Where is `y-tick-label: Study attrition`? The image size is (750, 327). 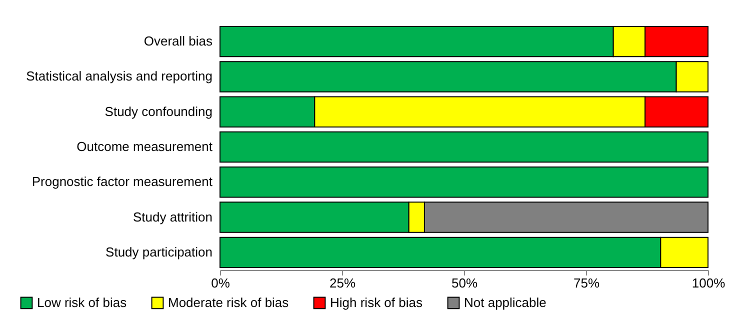
y-tick-label: Study attrition is located at coordinates (172, 216).